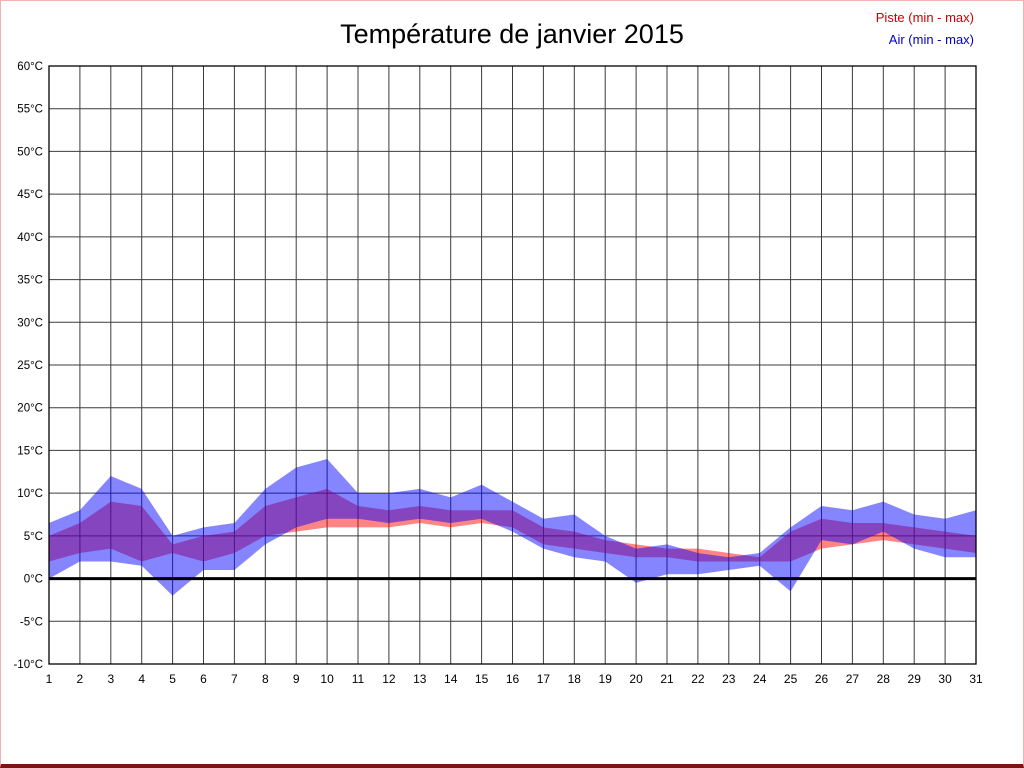  I want to click on svg-text: 15°C, so click(30, 451).